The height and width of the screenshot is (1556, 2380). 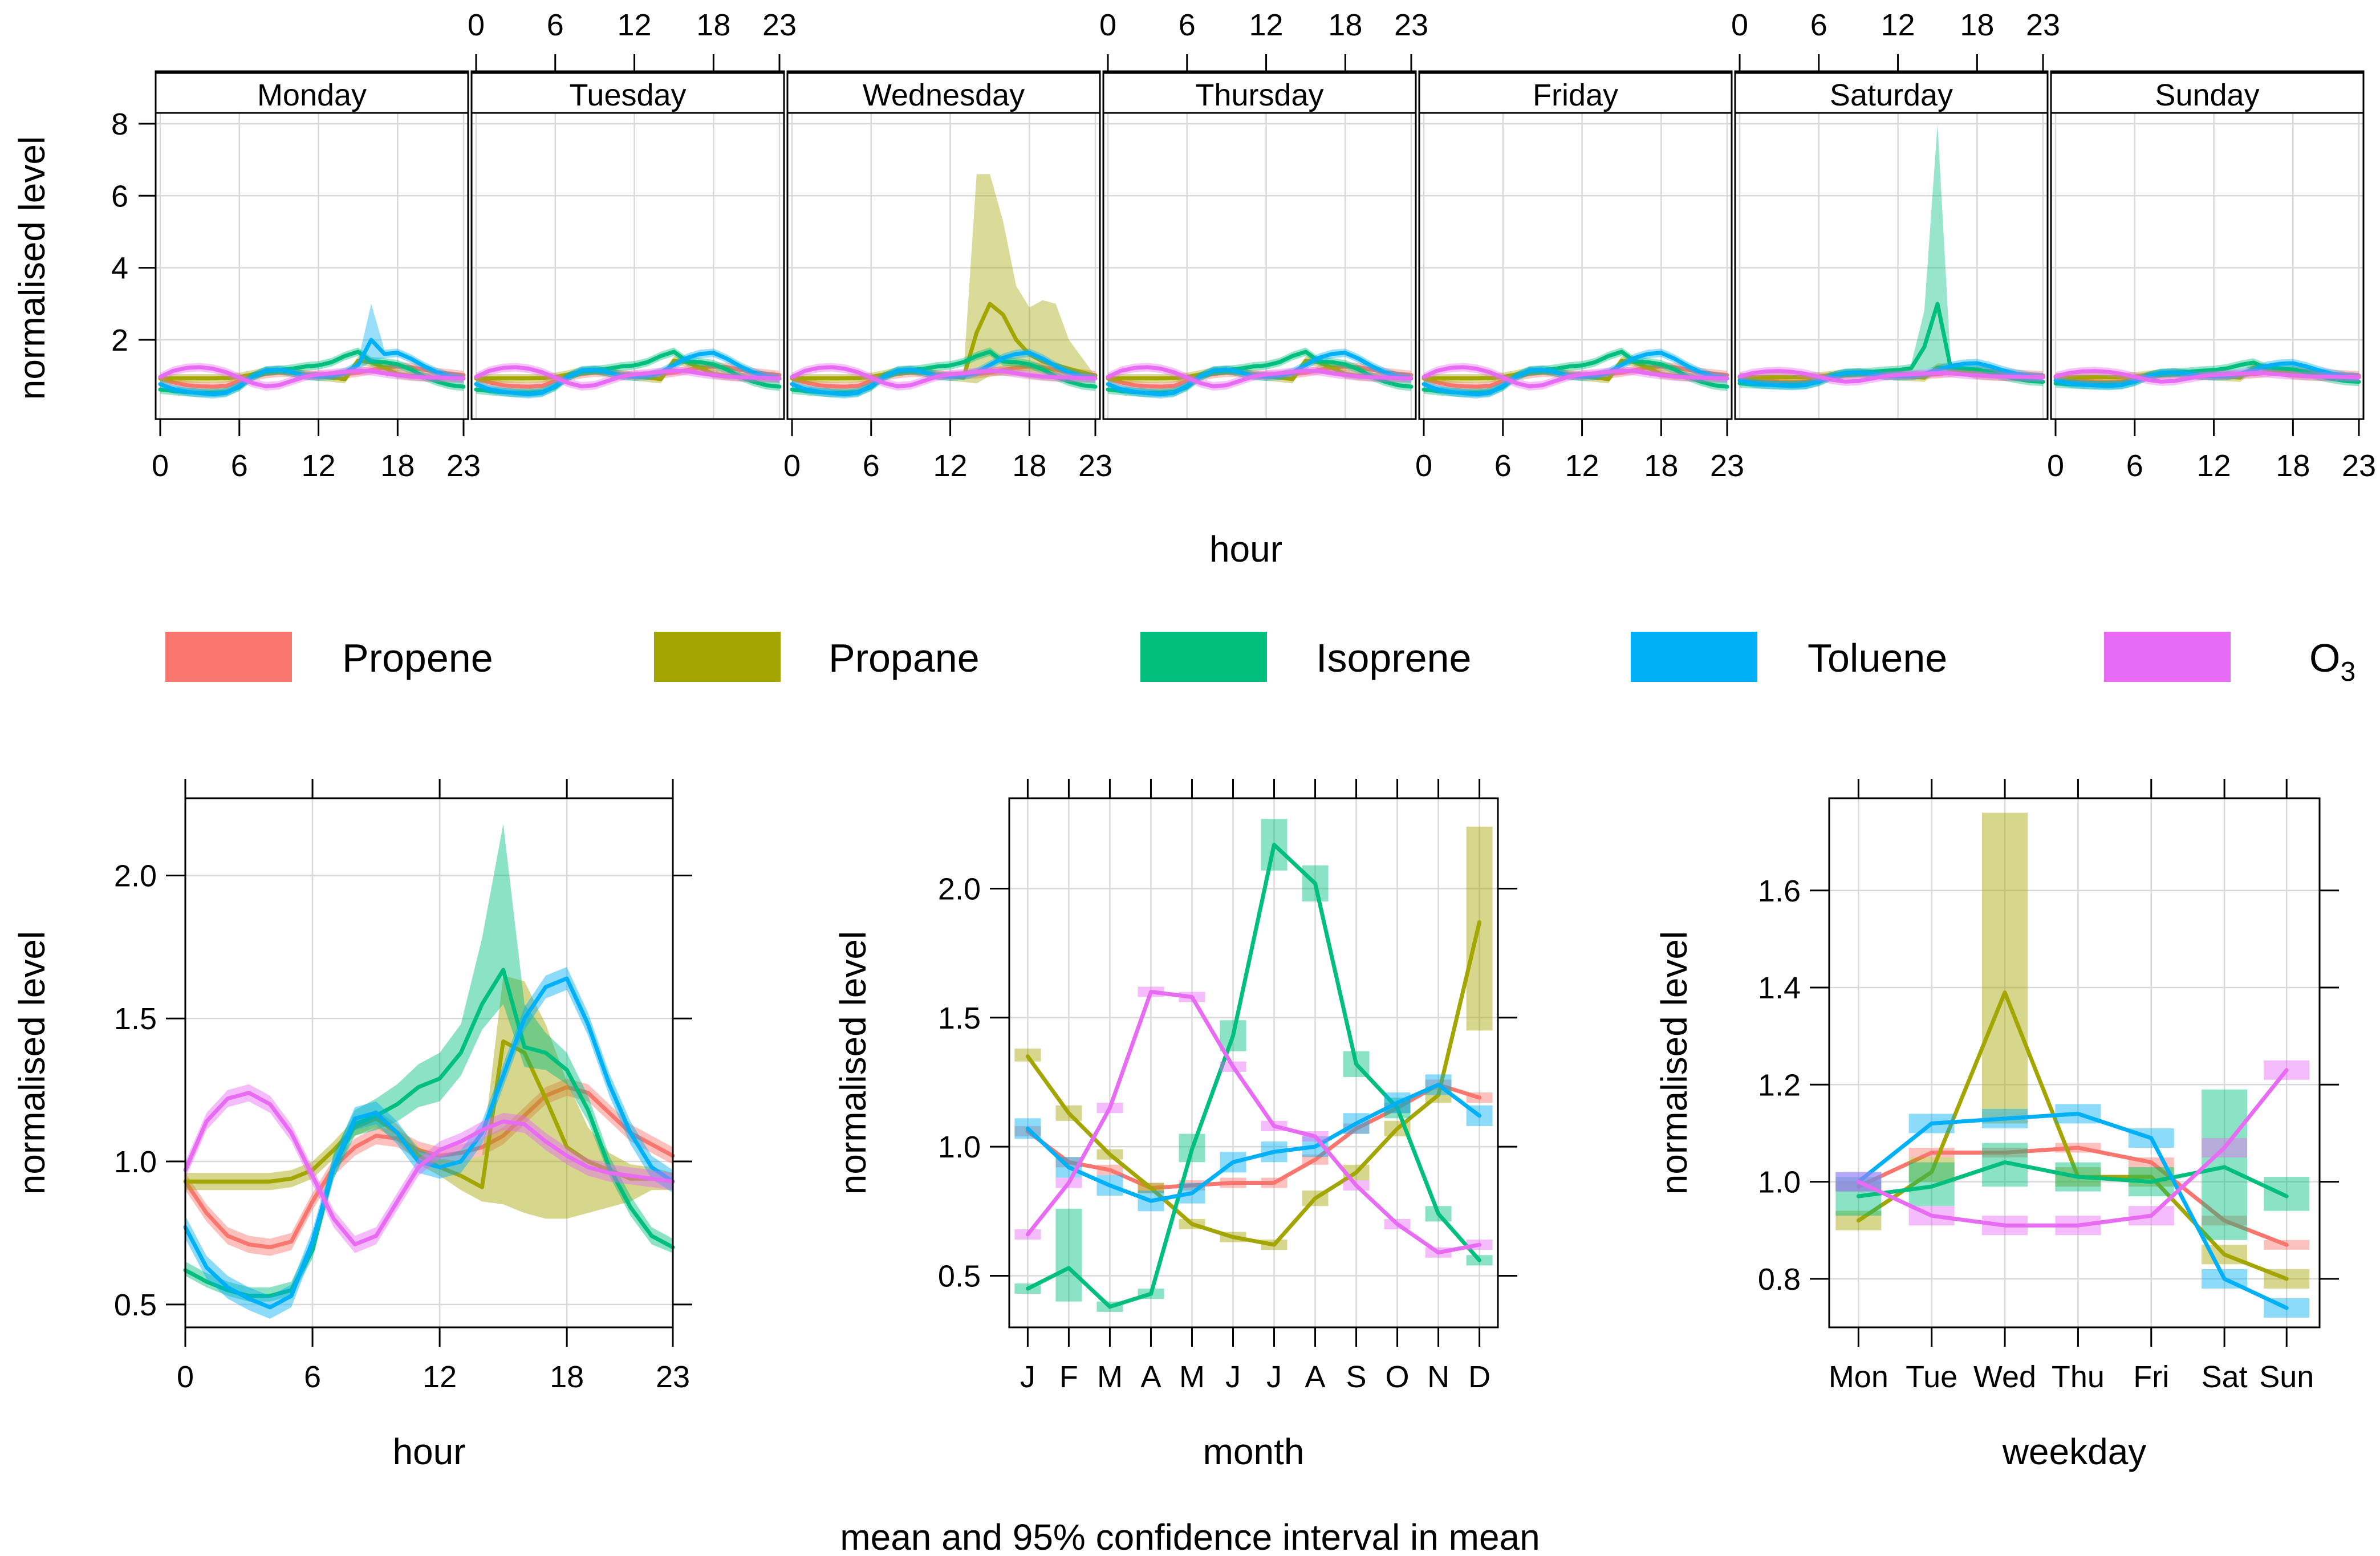 I want to click on x-tick-label: O, so click(x=1398, y=1377).